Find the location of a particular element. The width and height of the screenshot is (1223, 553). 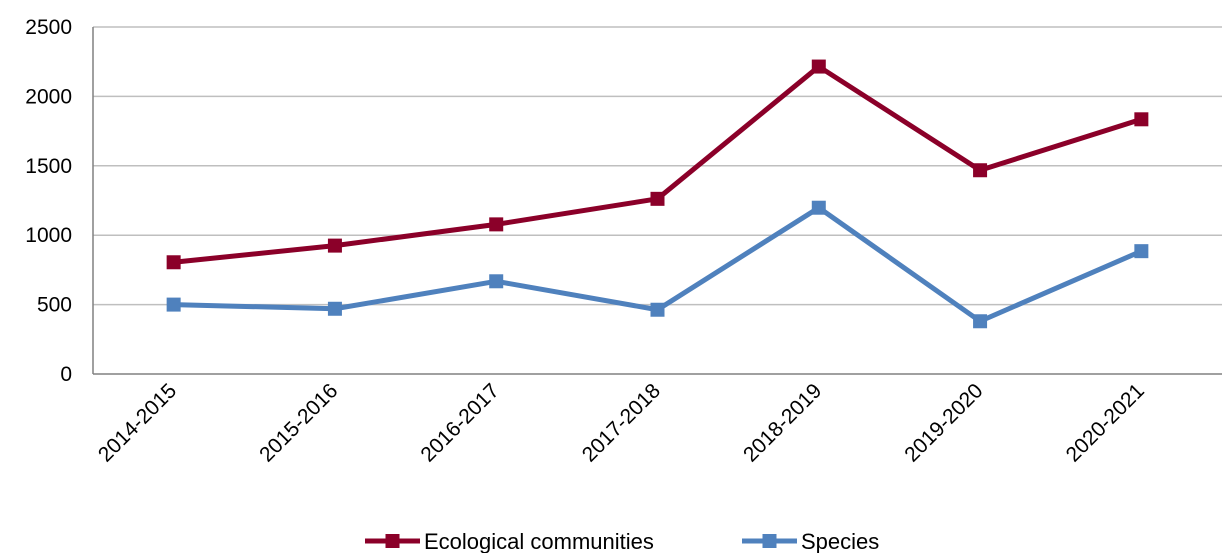

legend-label: Ecological communities is located at coordinates (539, 541).